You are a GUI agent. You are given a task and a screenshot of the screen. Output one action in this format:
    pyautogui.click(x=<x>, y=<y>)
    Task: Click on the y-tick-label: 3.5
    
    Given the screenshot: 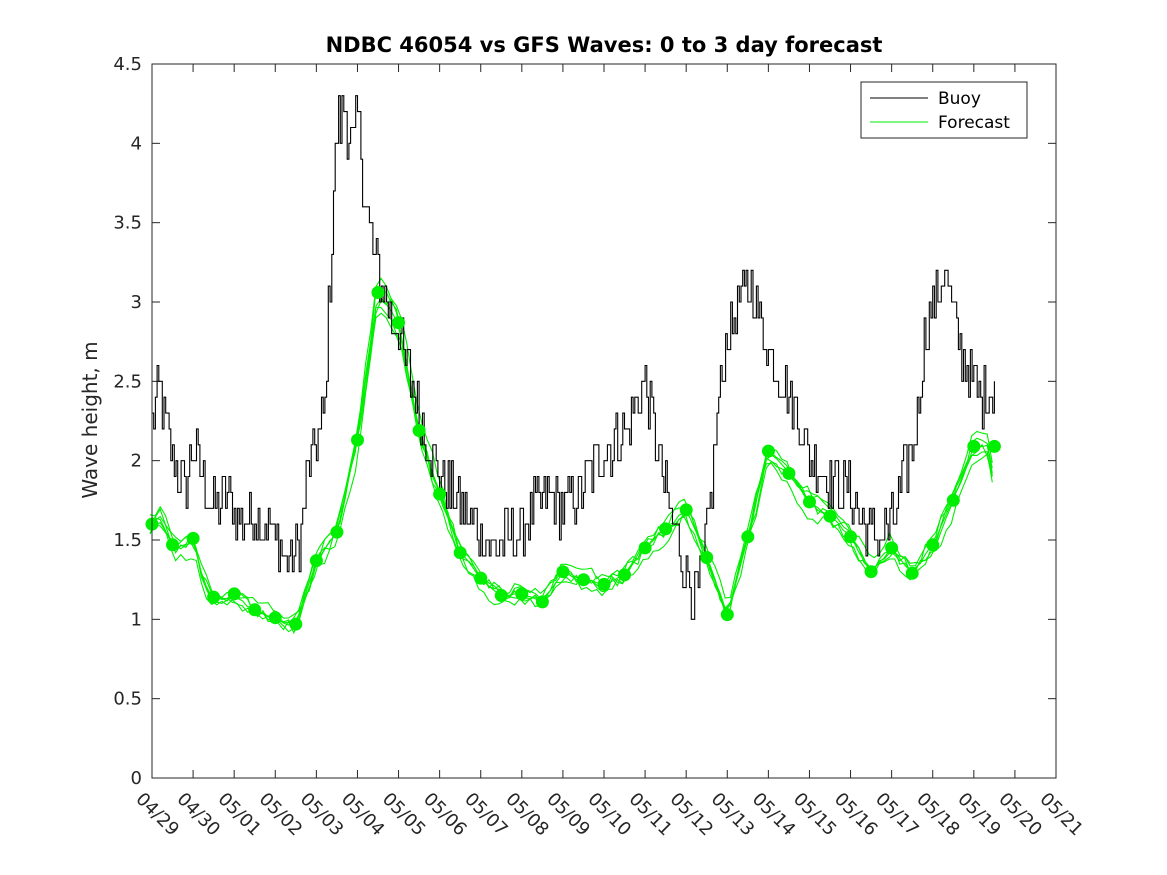 What is the action you would take?
    pyautogui.click(x=127, y=223)
    